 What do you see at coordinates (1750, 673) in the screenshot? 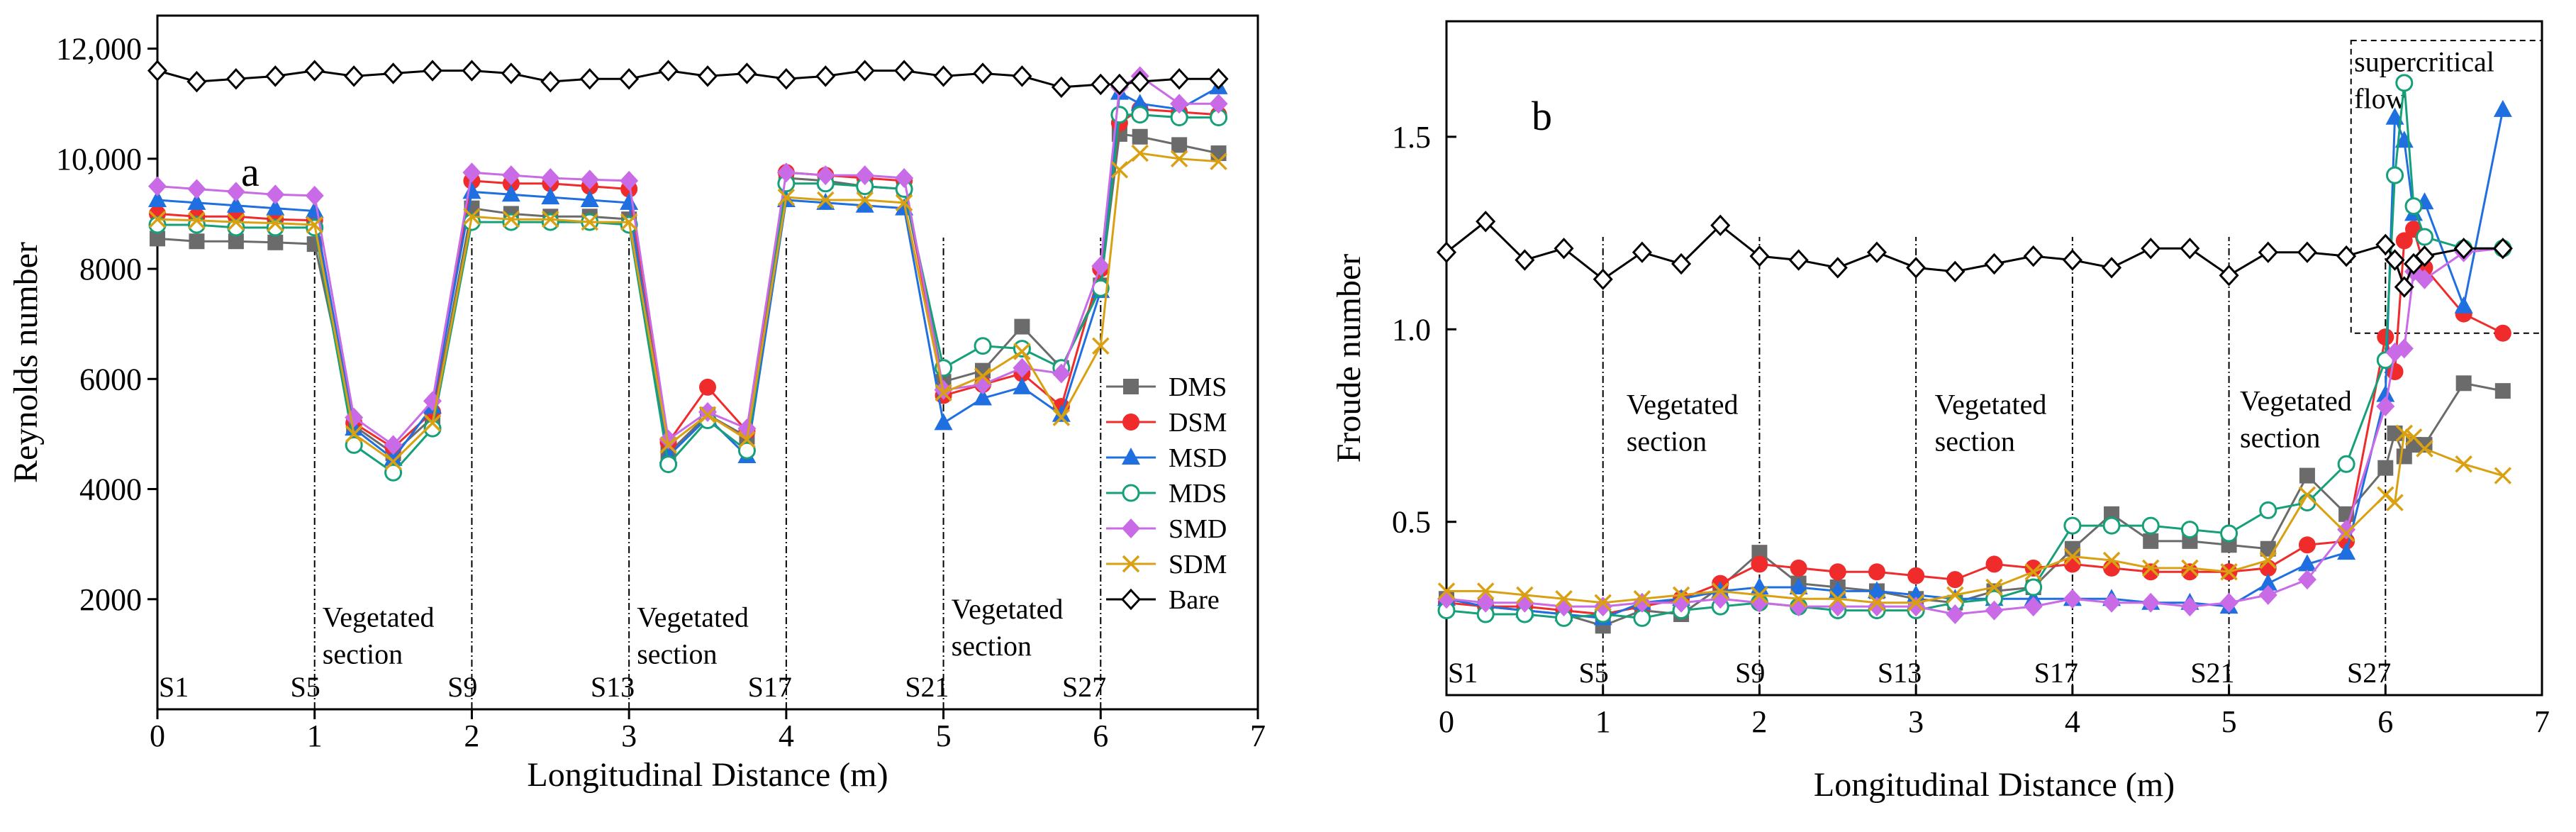
I see `b-section-label: S9` at bounding box center [1750, 673].